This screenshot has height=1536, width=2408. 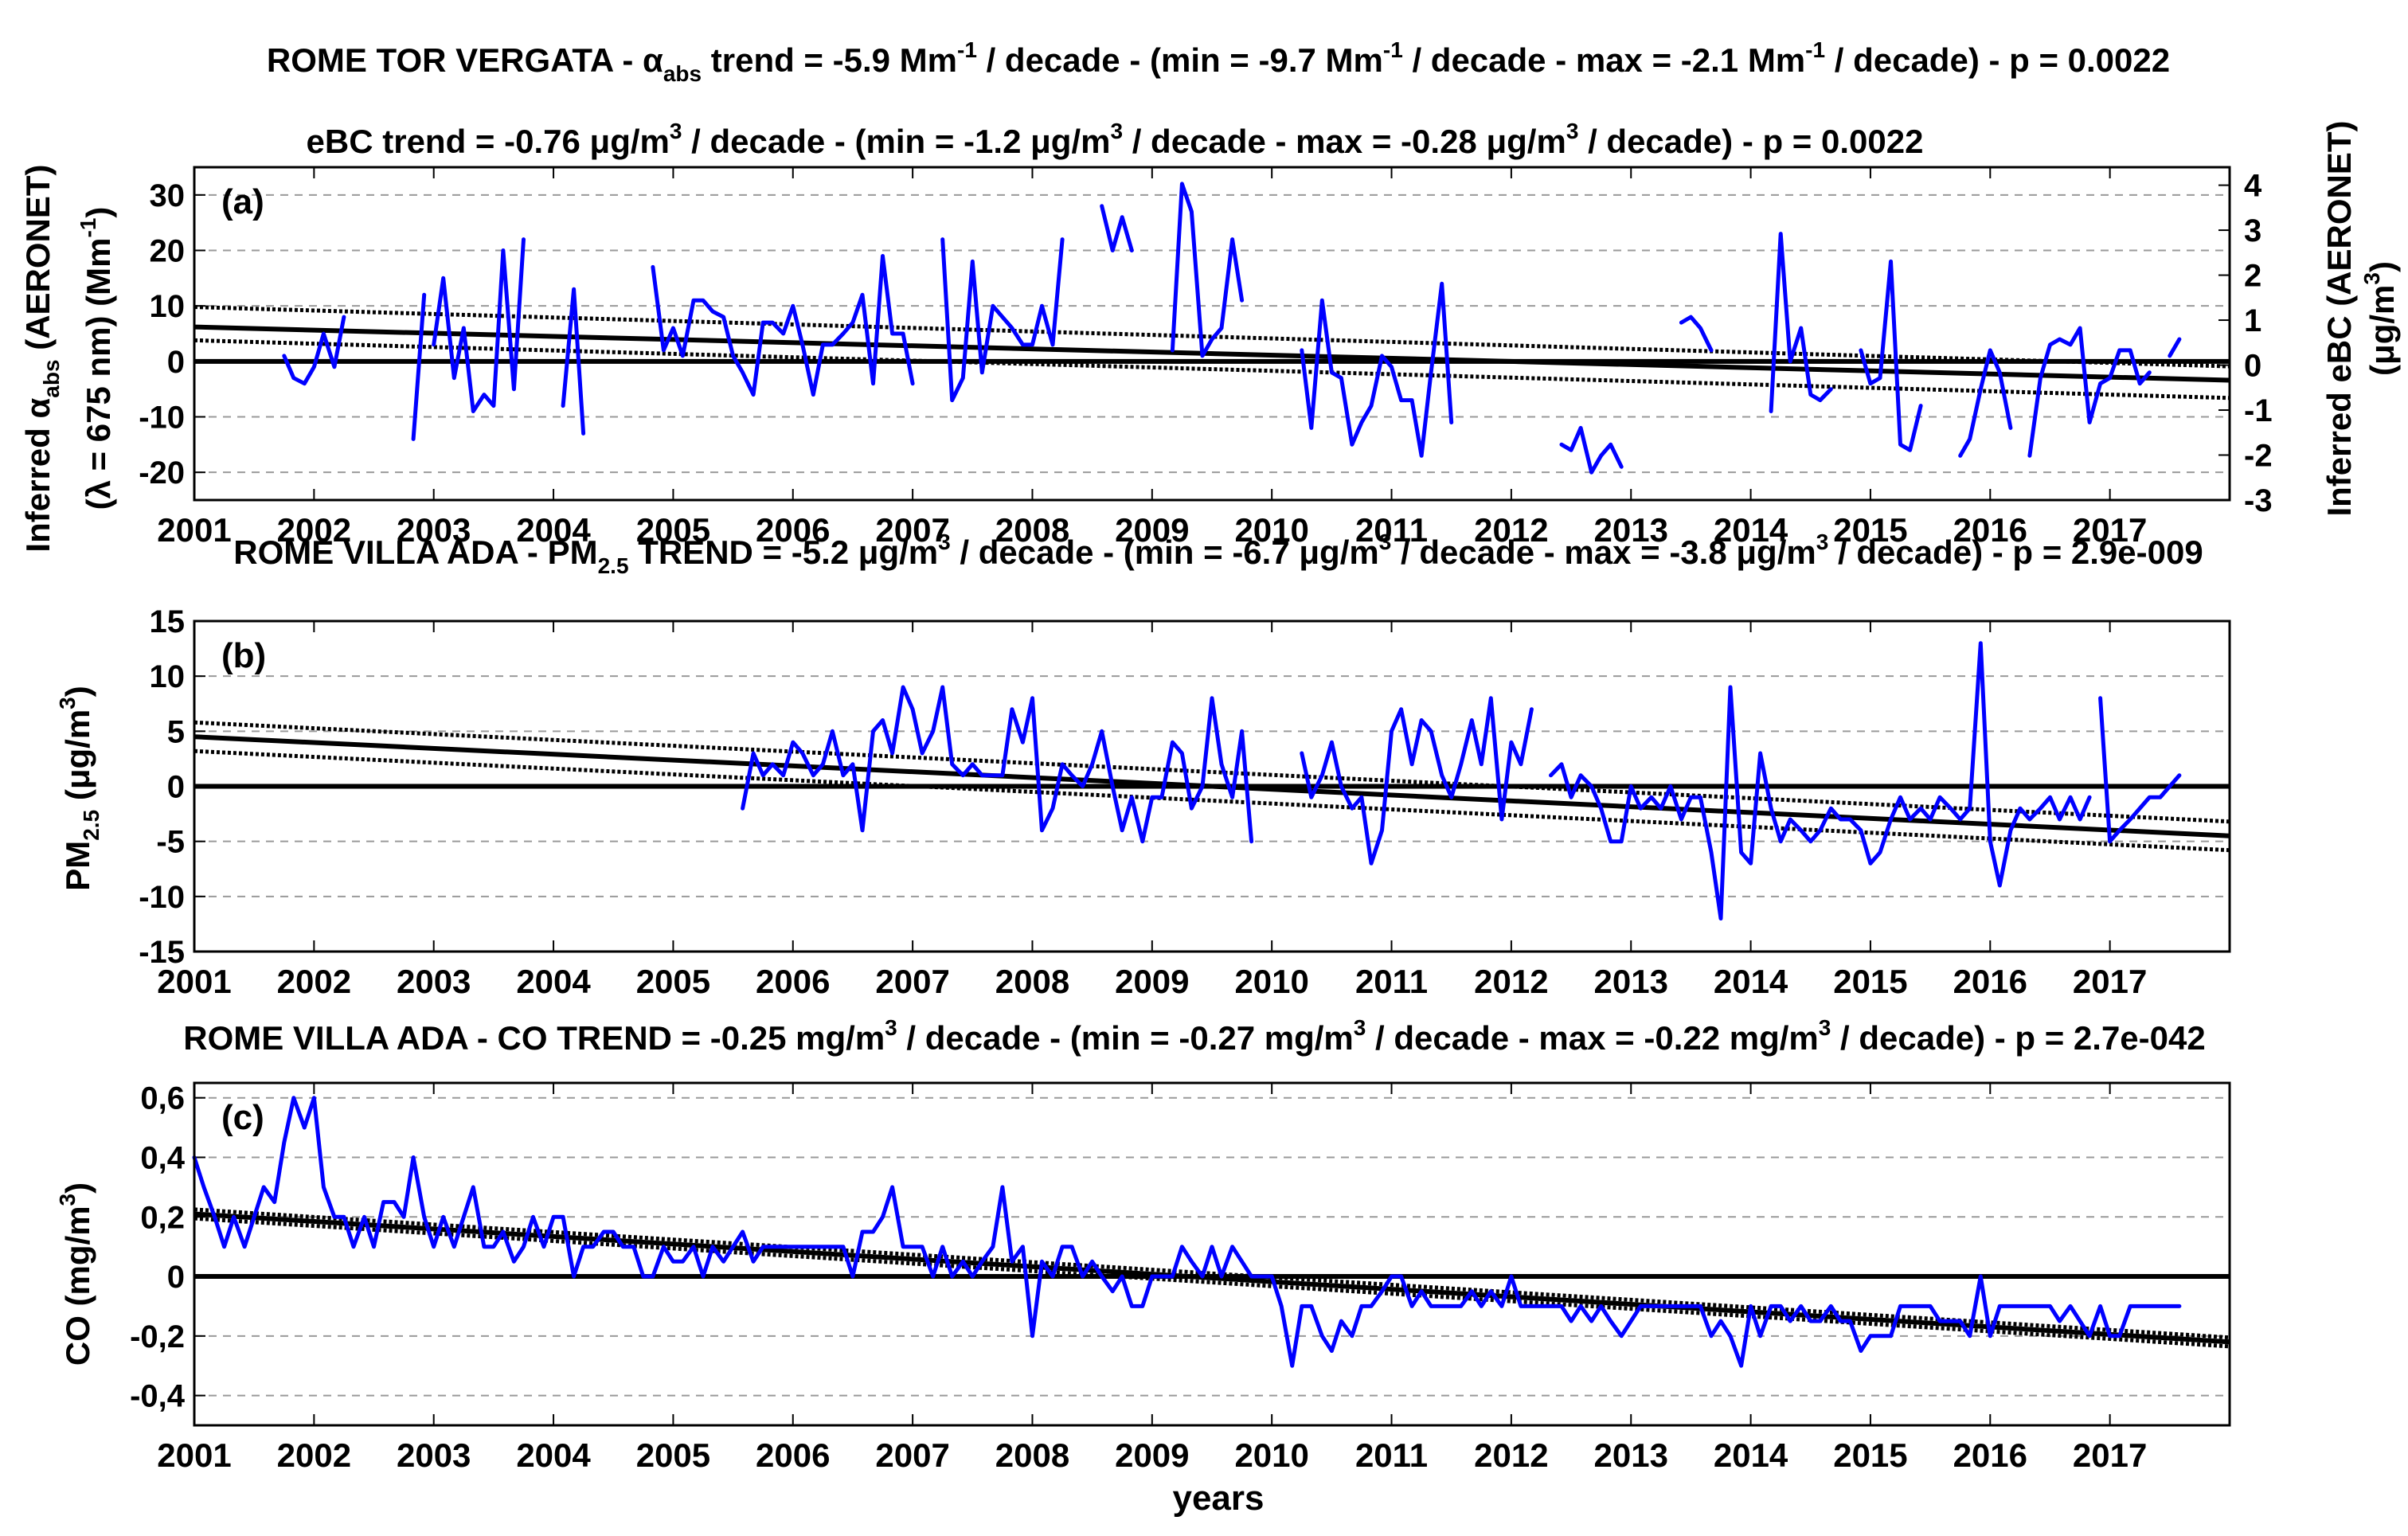 What do you see at coordinates (1218, 1498) in the screenshot?
I see `x-axis-label: years` at bounding box center [1218, 1498].